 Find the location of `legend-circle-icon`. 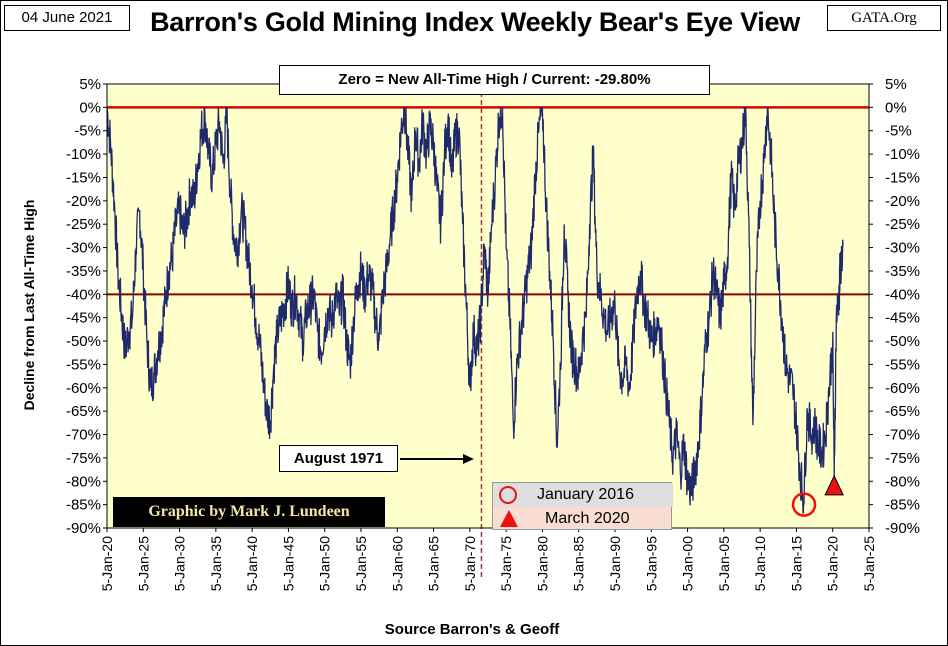

legend-circle-icon is located at coordinates (508, 495).